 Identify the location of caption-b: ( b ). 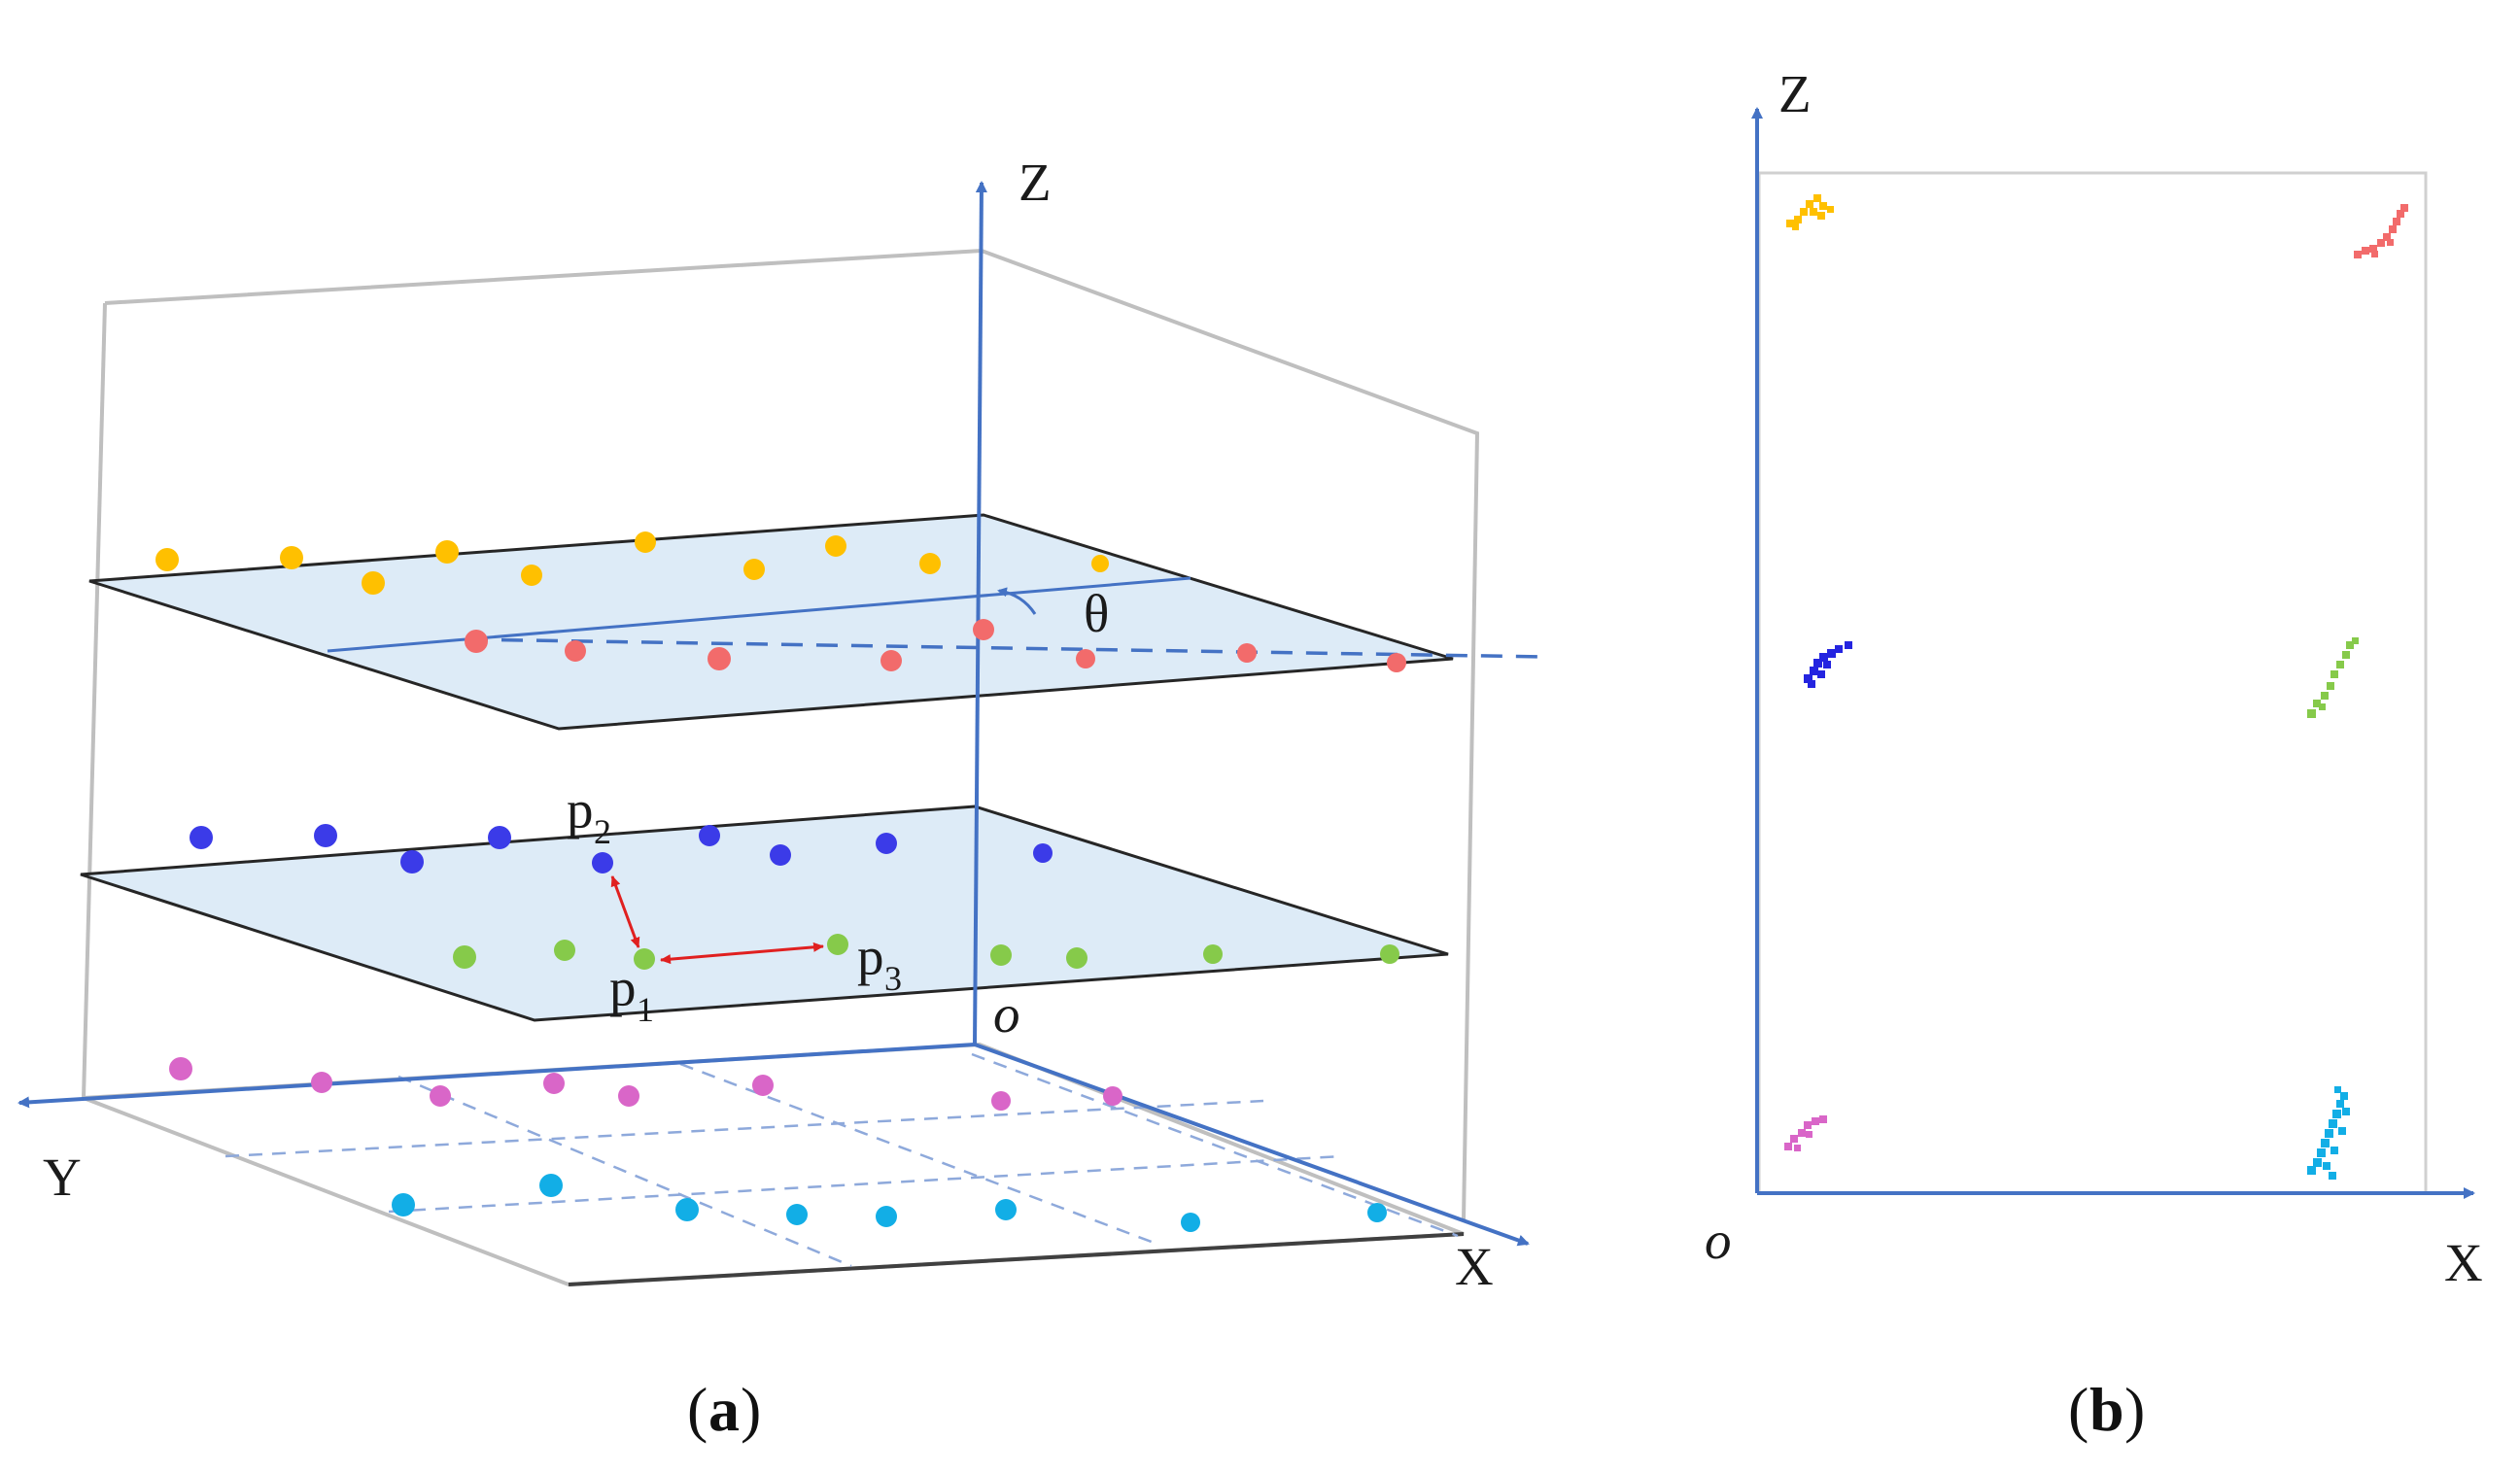
(2106, 1409).